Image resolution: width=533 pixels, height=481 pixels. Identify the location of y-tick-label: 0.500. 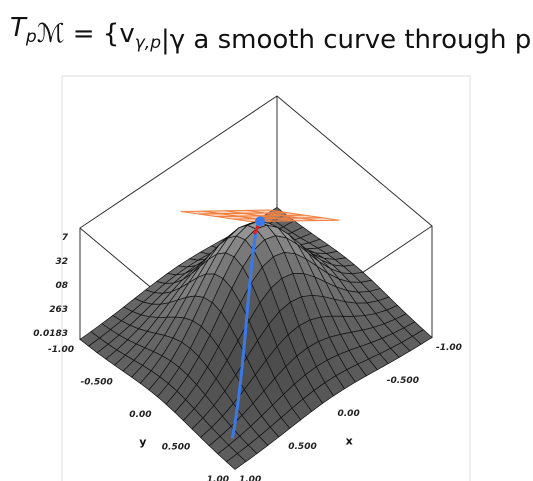
(176, 448).